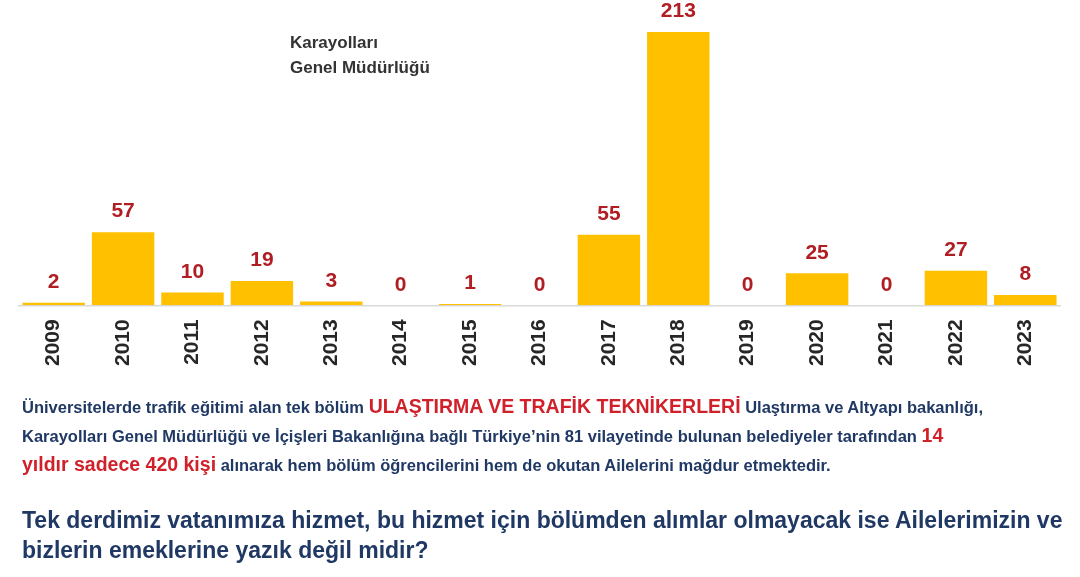 This screenshot has height=577, width=1080. Describe the element at coordinates (192, 270) in the screenshot. I see `data-label: 10` at that location.